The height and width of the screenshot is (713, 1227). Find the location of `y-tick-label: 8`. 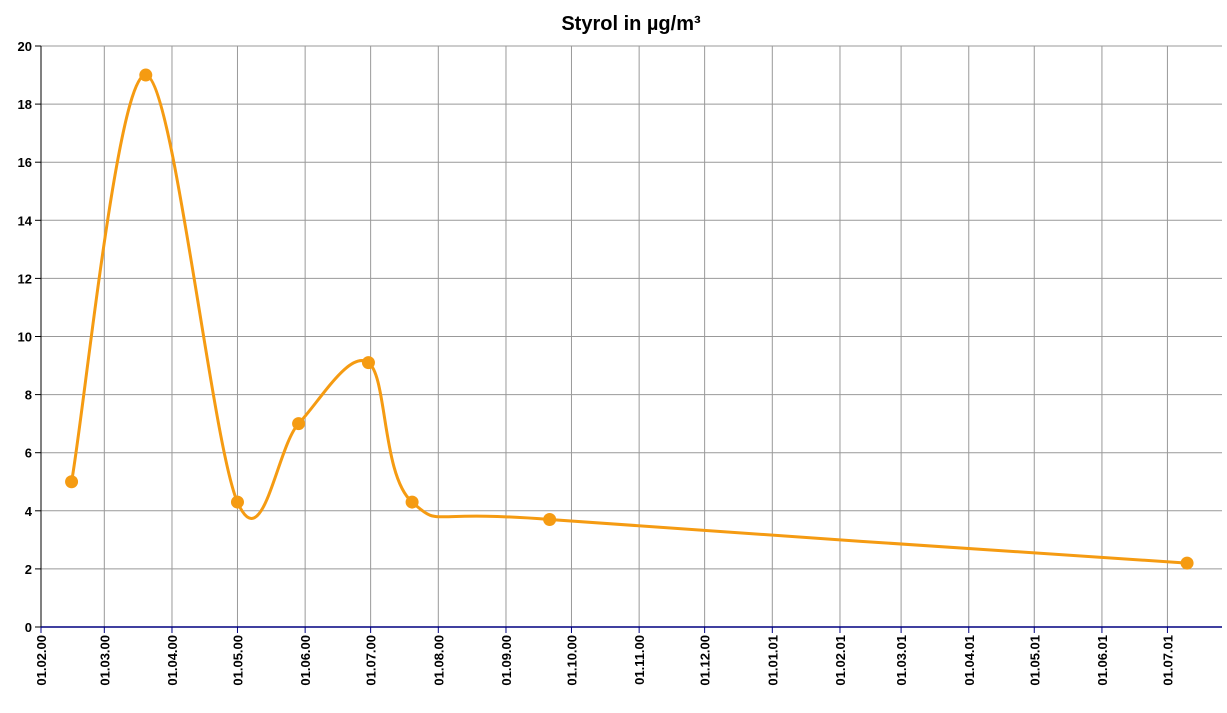

y-tick-label: 8 is located at coordinates (28, 395).